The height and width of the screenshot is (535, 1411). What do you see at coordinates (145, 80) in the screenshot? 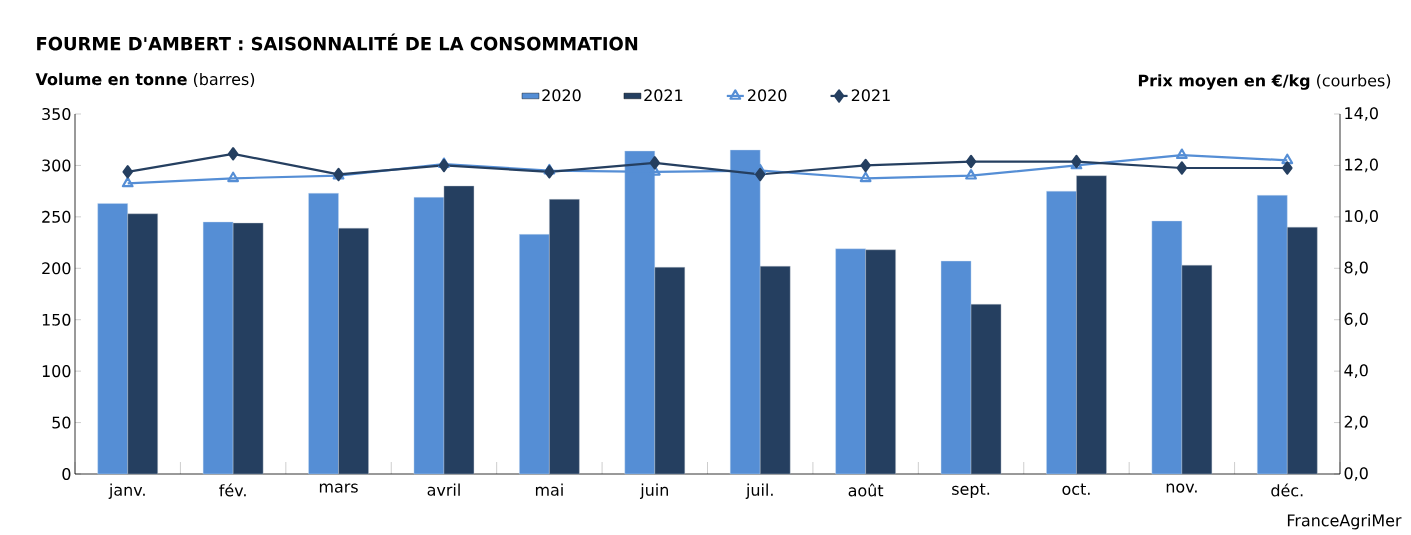
I see `y-axis-title: Volume en tonne (barres)` at bounding box center [145, 80].